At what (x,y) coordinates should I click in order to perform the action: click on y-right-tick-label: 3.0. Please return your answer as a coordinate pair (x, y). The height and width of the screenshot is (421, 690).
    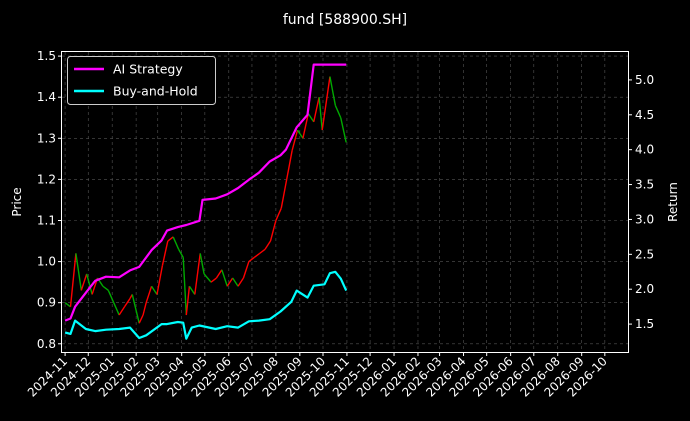
    Looking at the image, I should click on (644, 219).